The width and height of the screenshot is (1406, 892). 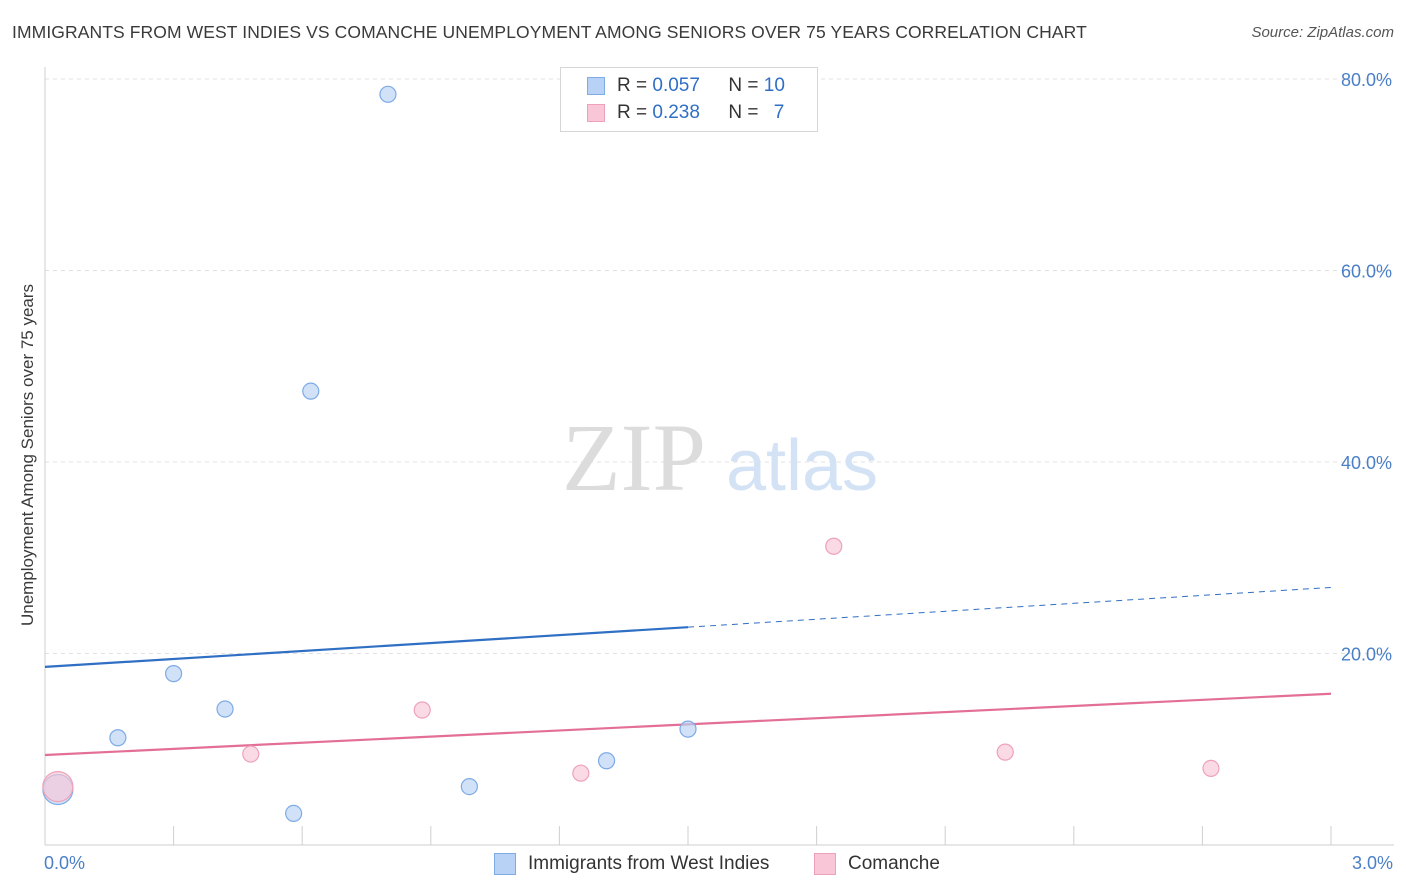 What do you see at coordinates (1366, 80) in the screenshot?
I see `y-tick-label: 80.0%` at bounding box center [1366, 80].